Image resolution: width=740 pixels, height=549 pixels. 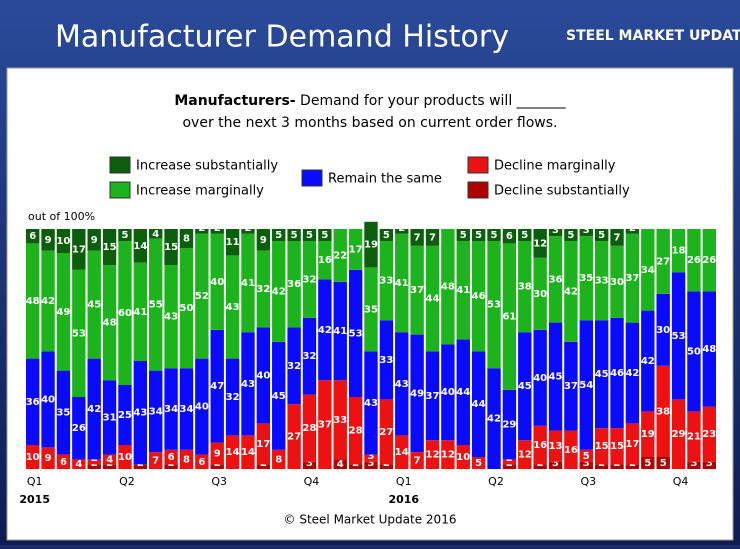 What do you see at coordinates (370, 520) in the screenshot?
I see `footer: © Steel Market Update 2016` at bounding box center [370, 520].